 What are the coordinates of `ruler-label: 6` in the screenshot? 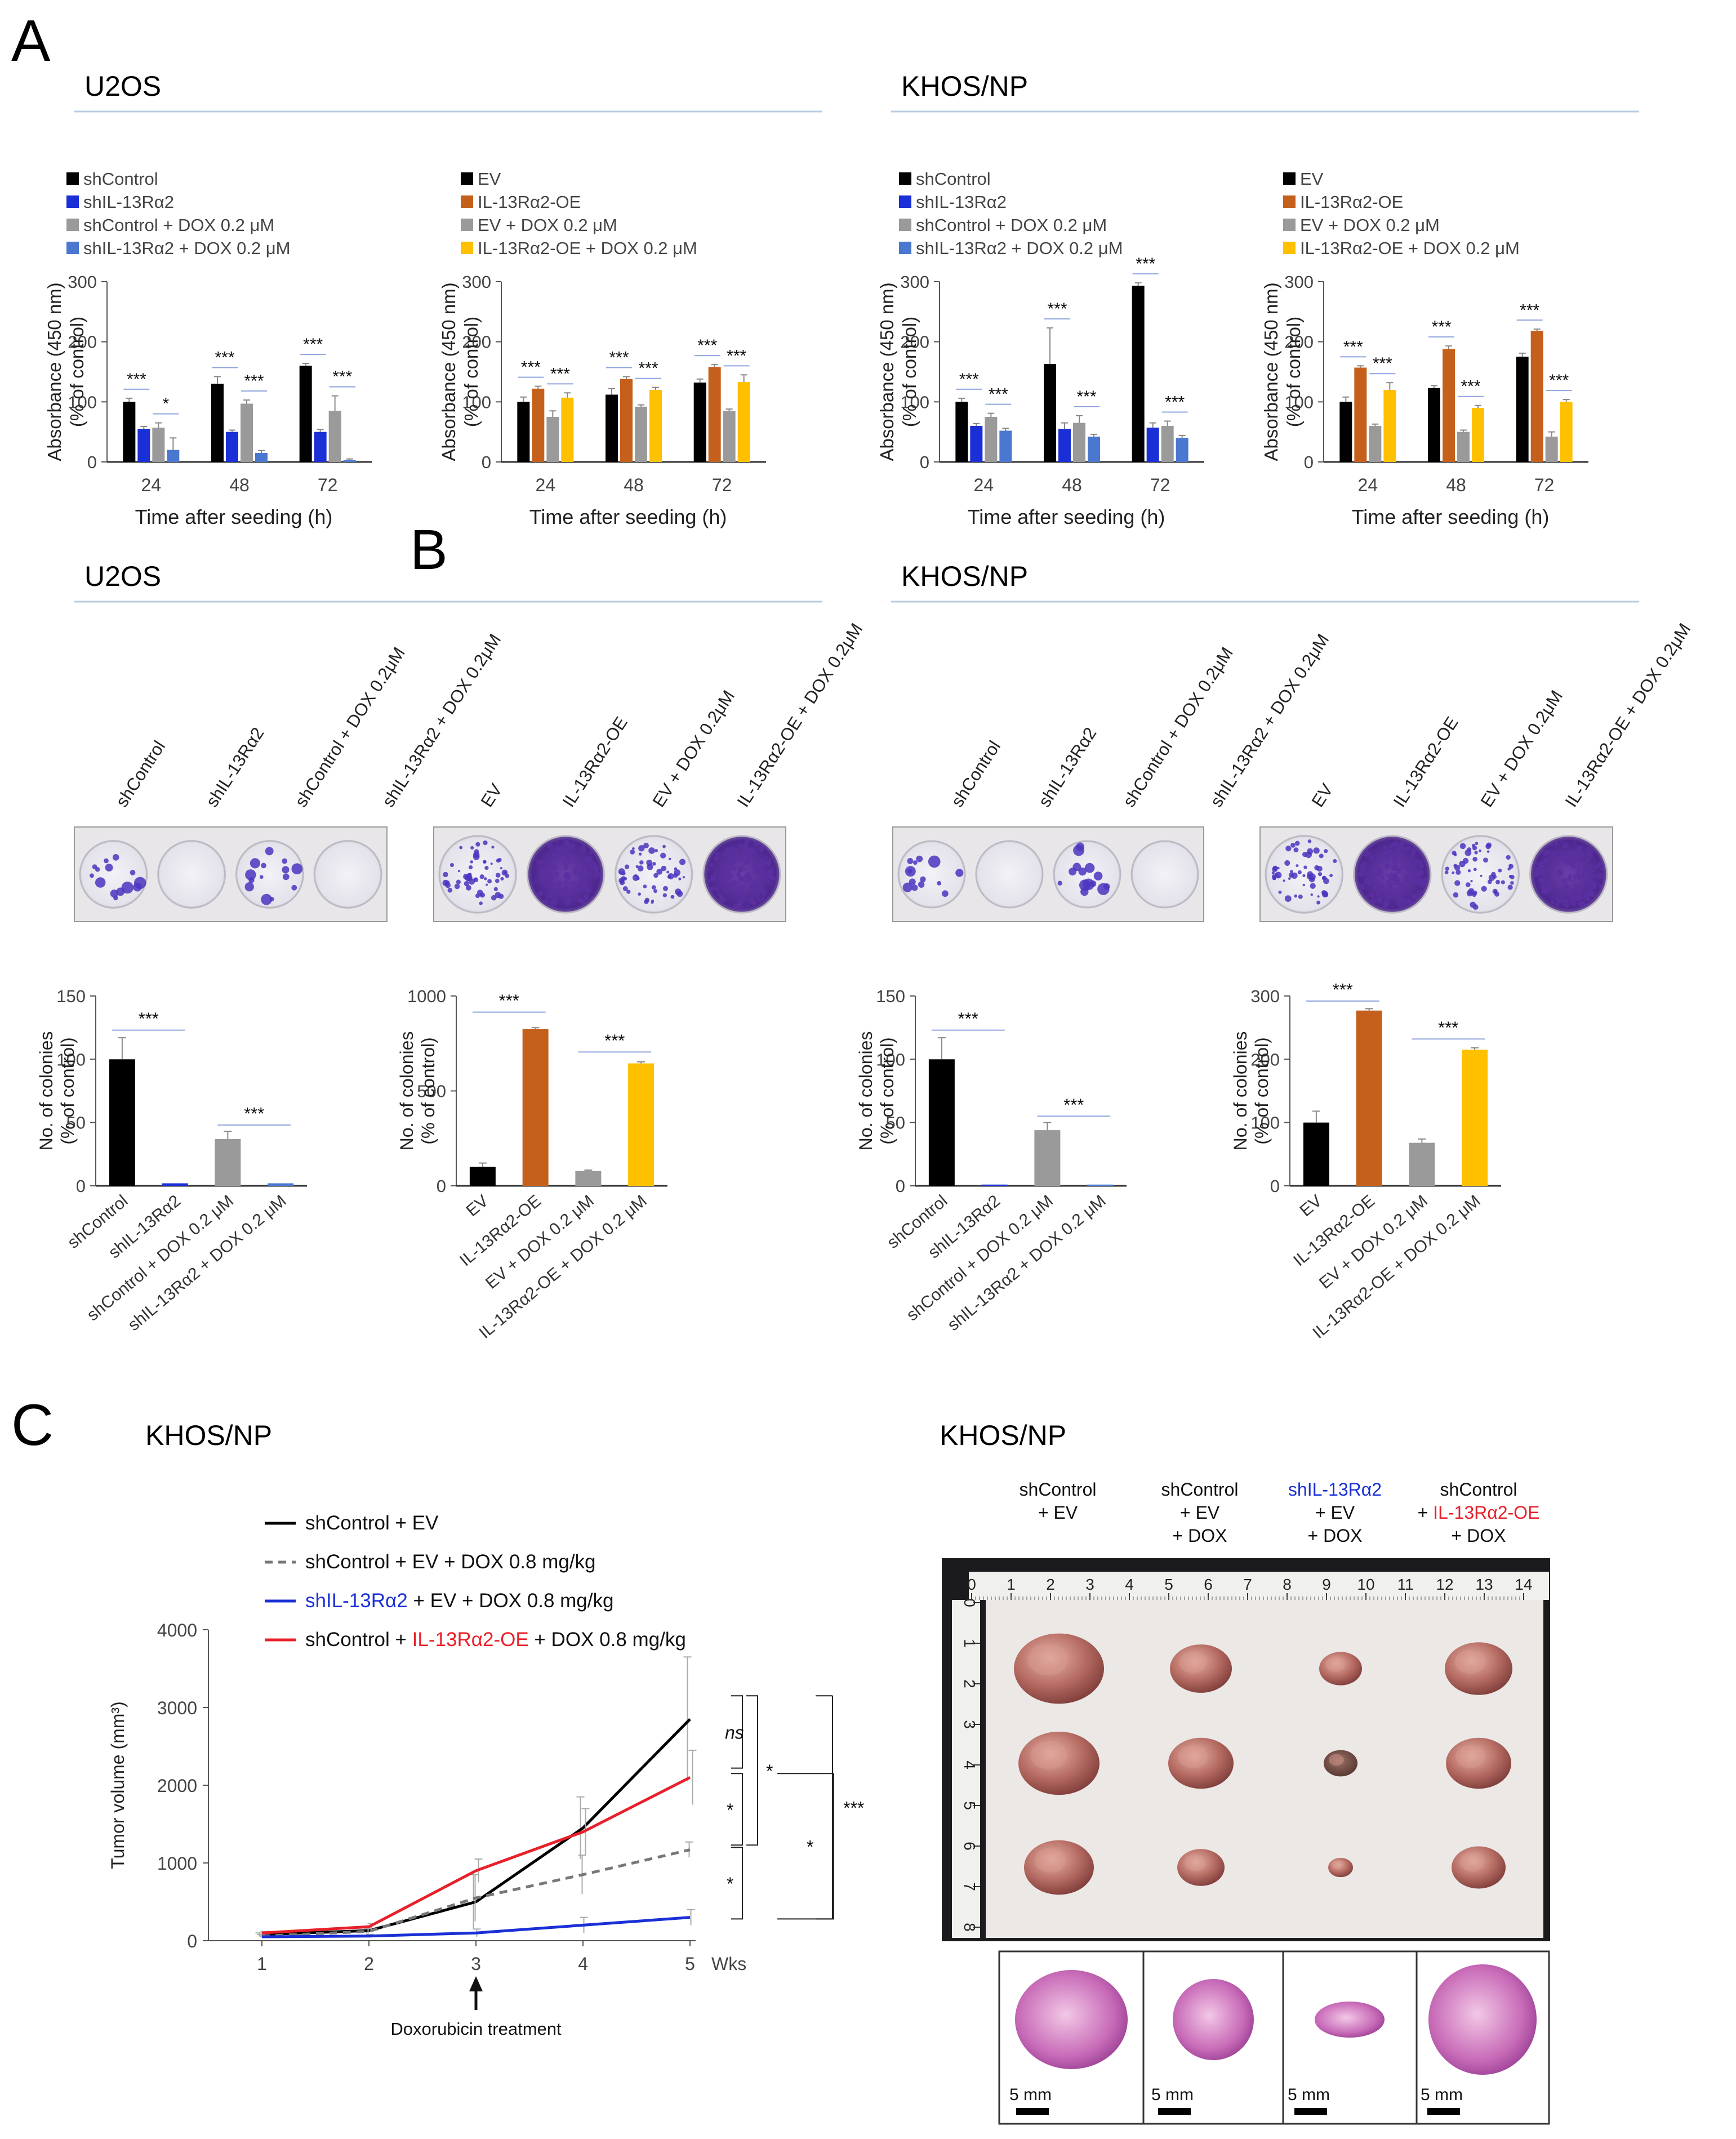 It's located at (1208, 1584).